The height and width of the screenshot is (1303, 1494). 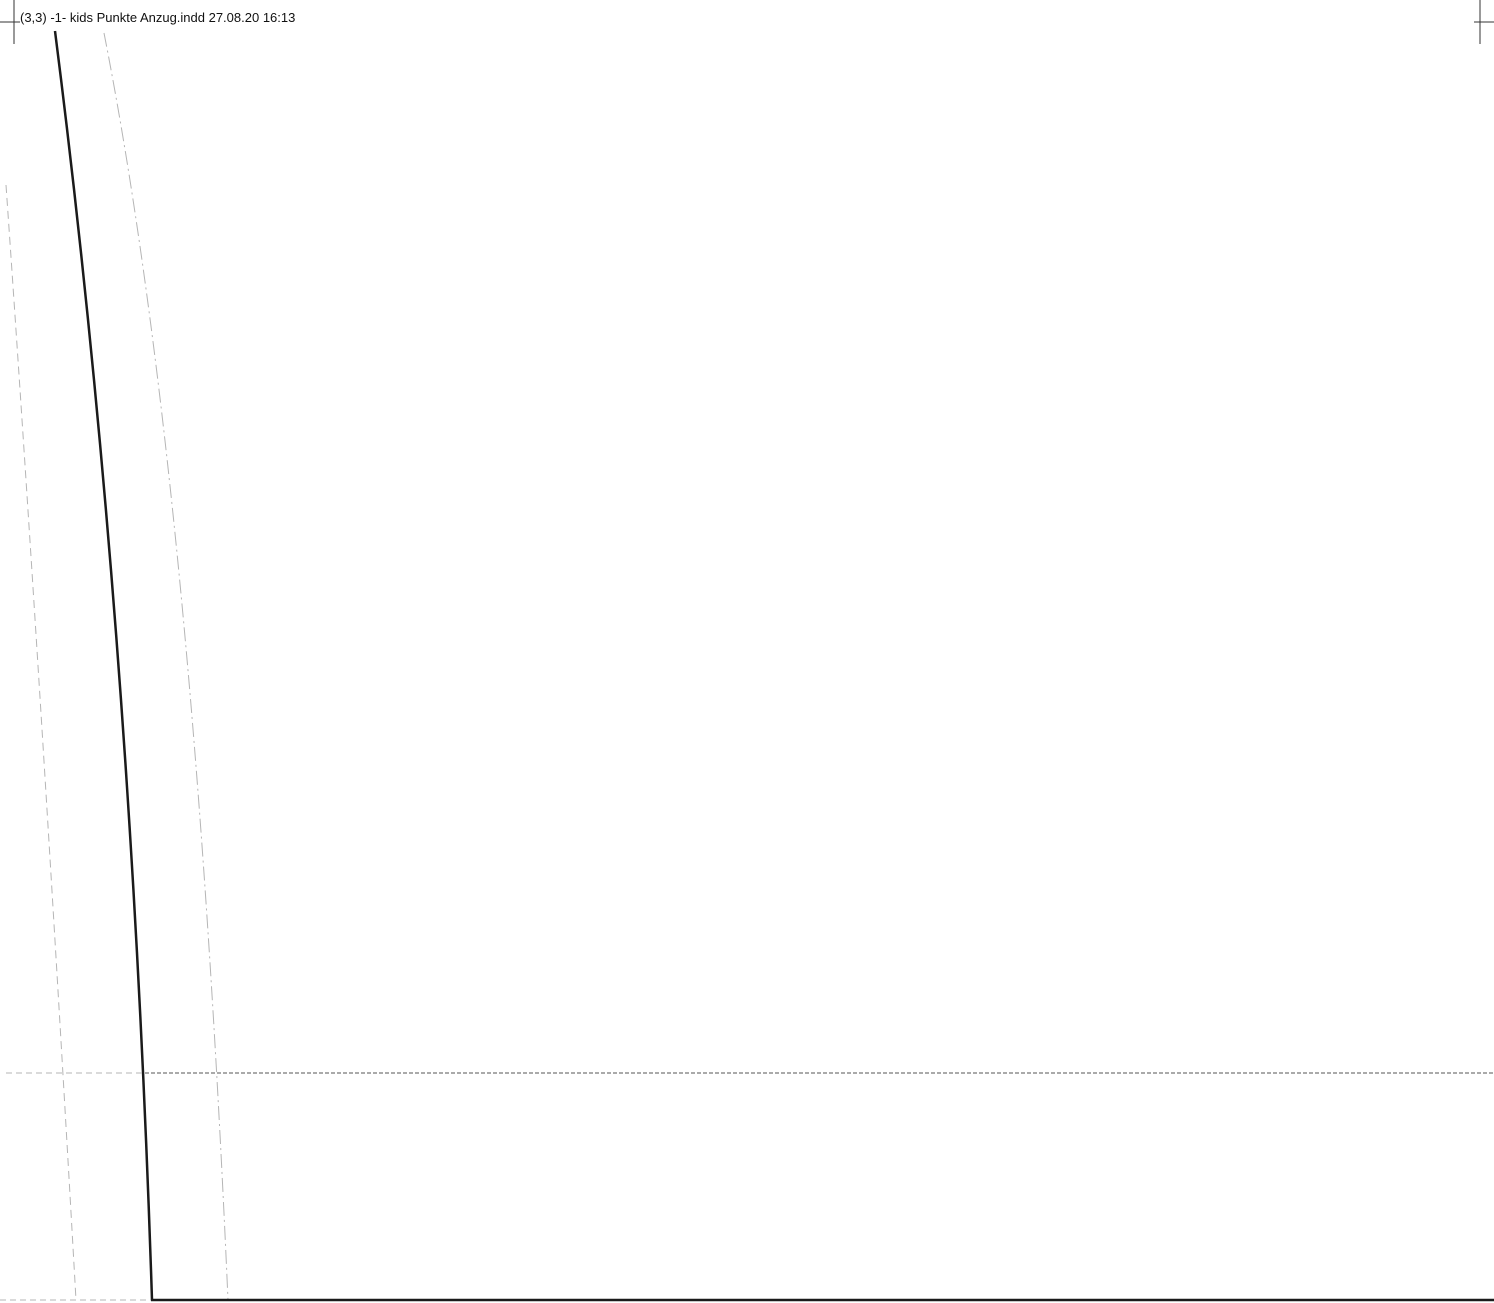 What do you see at coordinates (41, 742) in the screenshot?
I see `seam-allowance-guide-left` at bounding box center [41, 742].